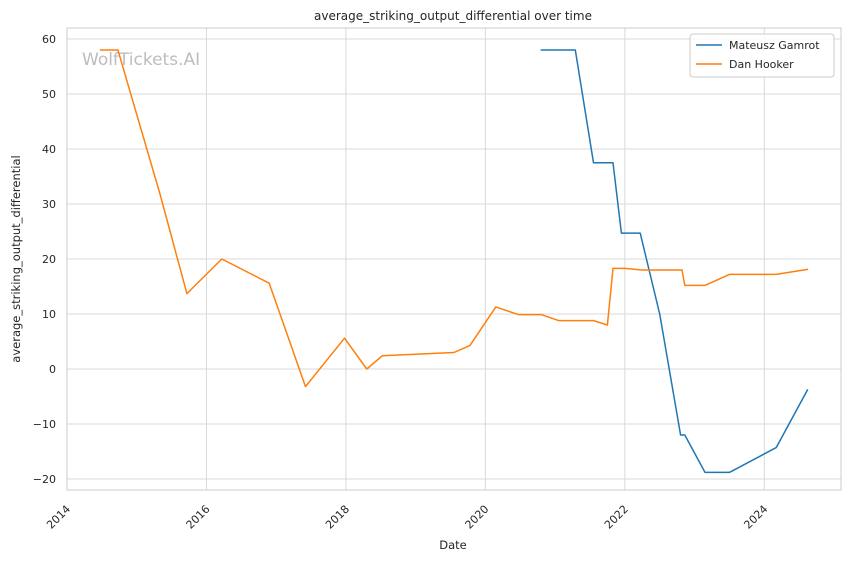  I want to click on x-axis-label: Date, so click(453, 545).